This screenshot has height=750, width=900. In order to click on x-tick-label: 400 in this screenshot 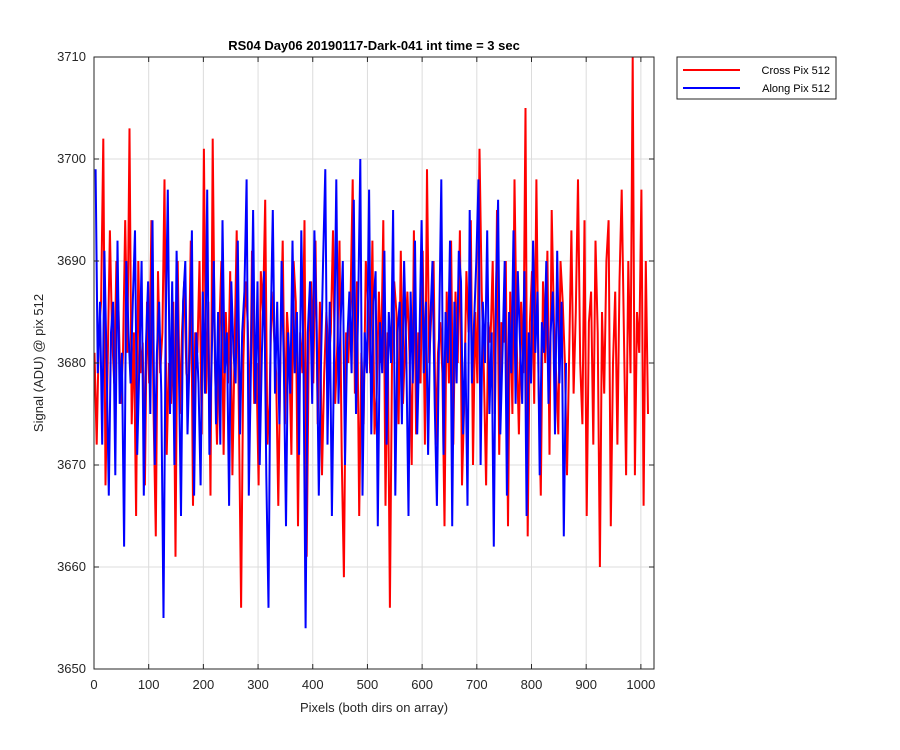, I will do `click(313, 684)`.